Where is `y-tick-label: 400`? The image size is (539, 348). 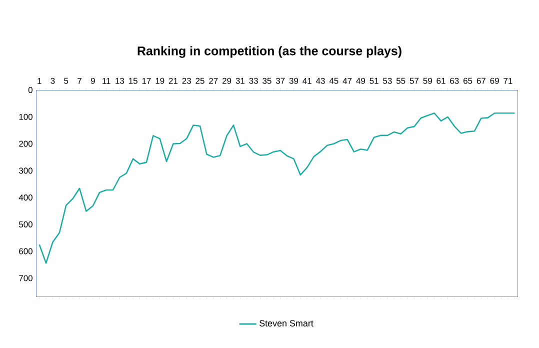
y-tick-label: 400 is located at coordinates (25, 197).